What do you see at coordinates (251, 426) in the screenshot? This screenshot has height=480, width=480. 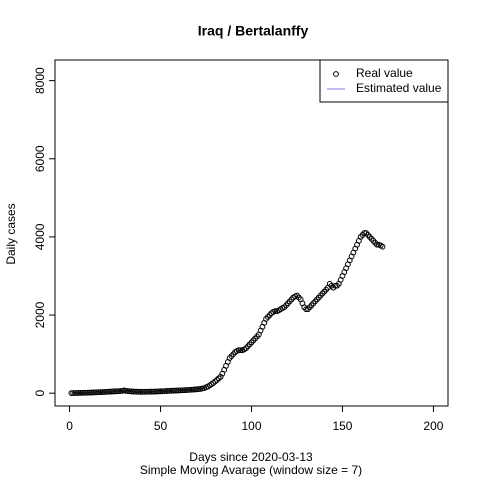 I see `x-tick-label: 100` at bounding box center [251, 426].